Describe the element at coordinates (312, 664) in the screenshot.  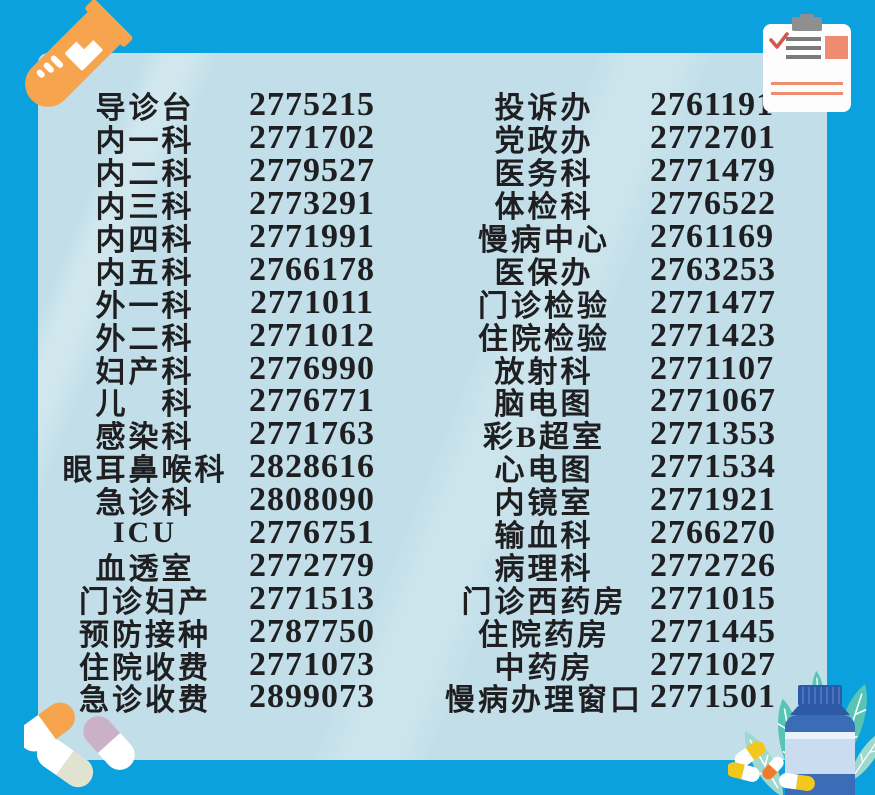
I see `phone-number: 2771073` at that location.